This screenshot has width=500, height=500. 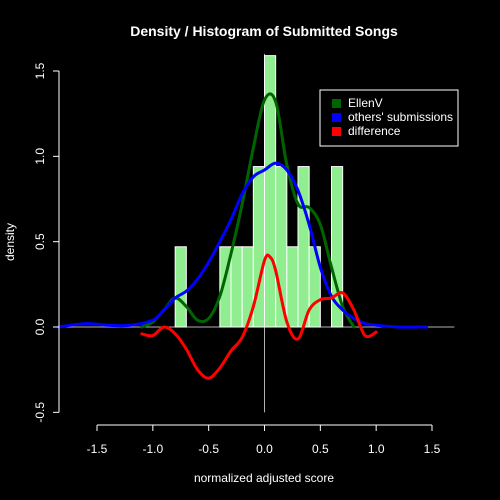 What do you see at coordinates (10, 242) in the screenshot?
I see `y-axis-label: density` at bounding box center [10, 242].